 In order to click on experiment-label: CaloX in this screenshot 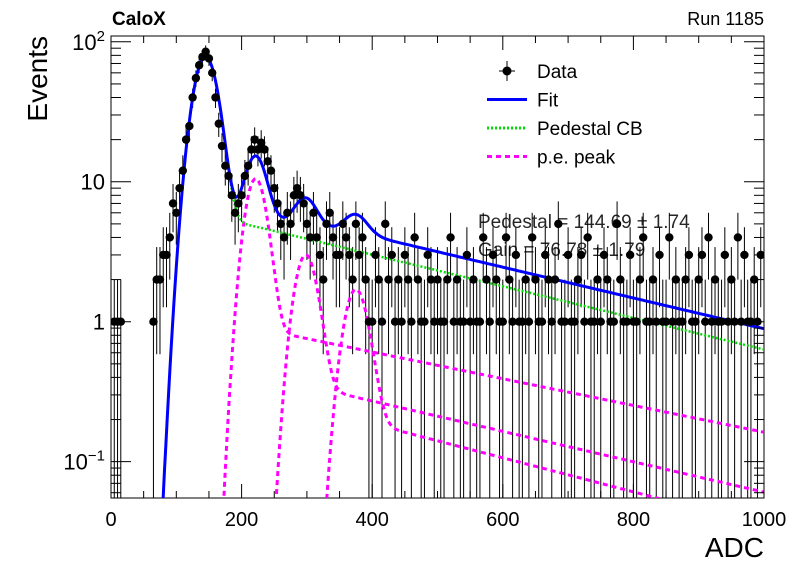, I will do `click(139, 19)`.